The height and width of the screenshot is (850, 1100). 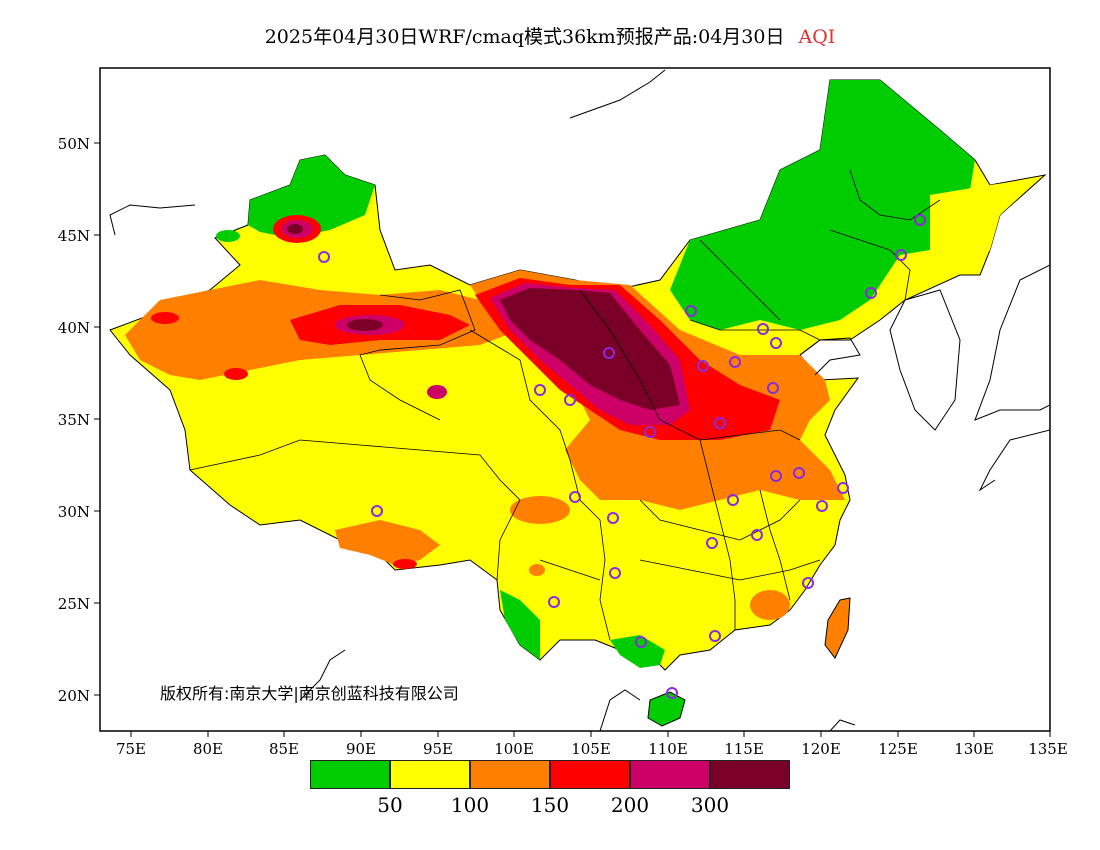 I want to click on region-red-southwest, so click(x=405, y=564).